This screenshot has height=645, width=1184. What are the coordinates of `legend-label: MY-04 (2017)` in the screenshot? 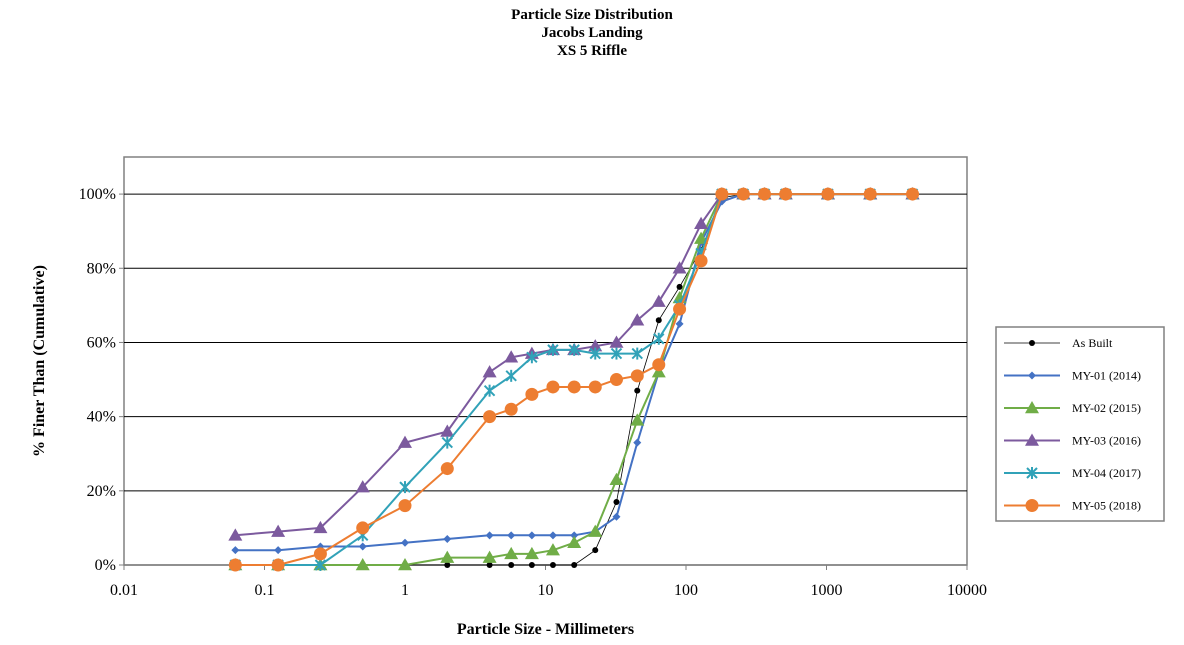 It's located at (1106, 473).